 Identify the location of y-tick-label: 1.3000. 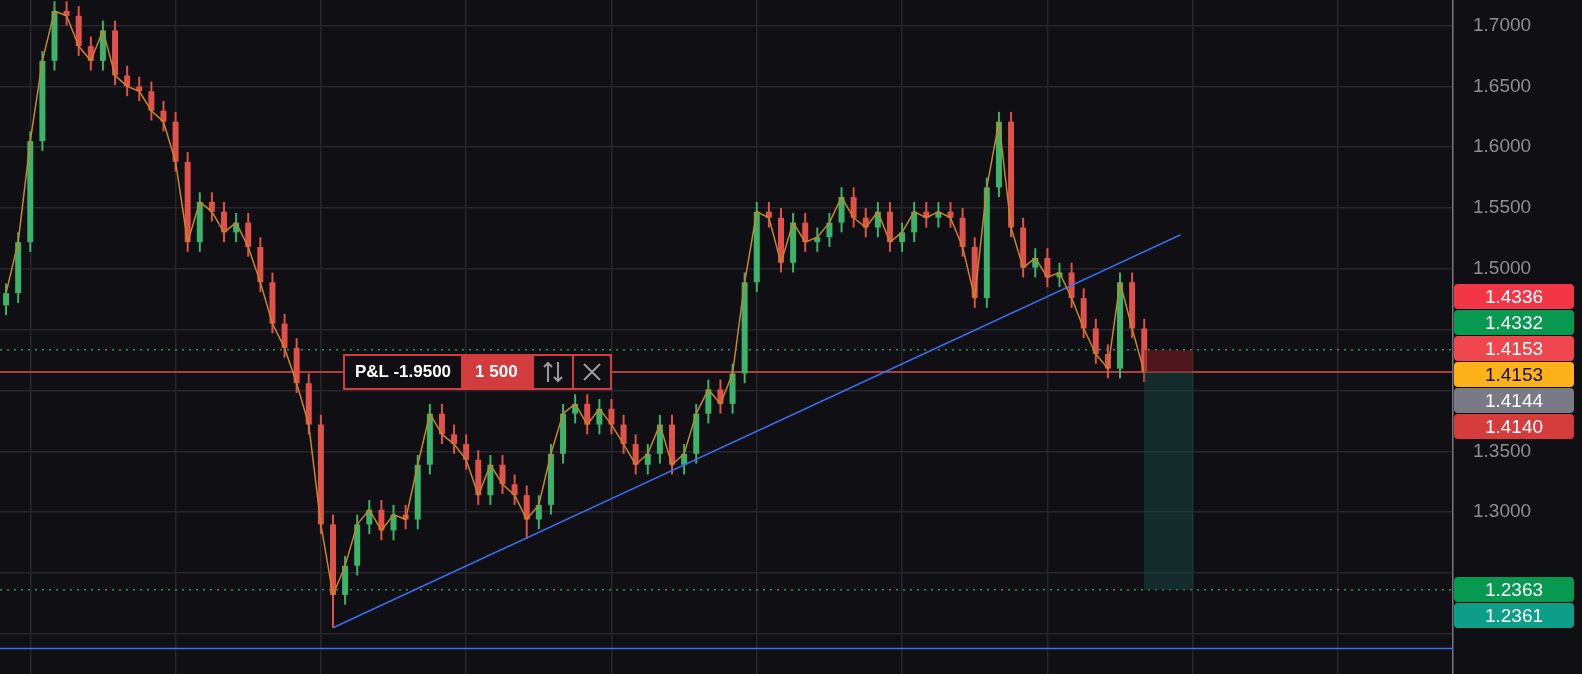
(1502, 511).